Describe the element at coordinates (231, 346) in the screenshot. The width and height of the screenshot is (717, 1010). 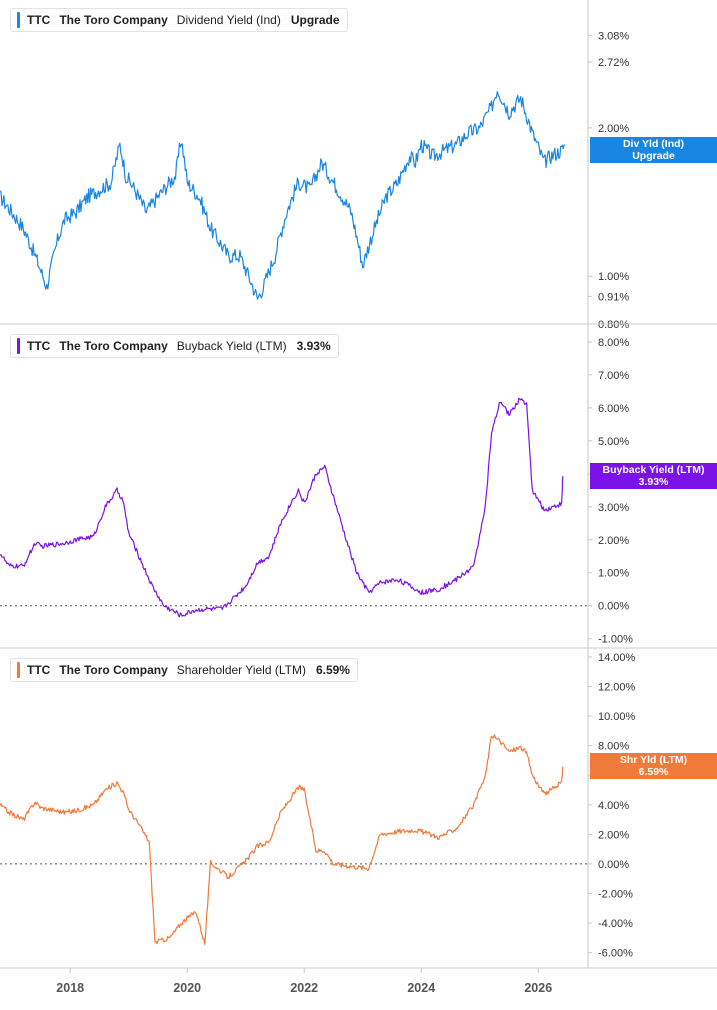
I see `legend-metric: Buyback Yield (LTM)` at that location.